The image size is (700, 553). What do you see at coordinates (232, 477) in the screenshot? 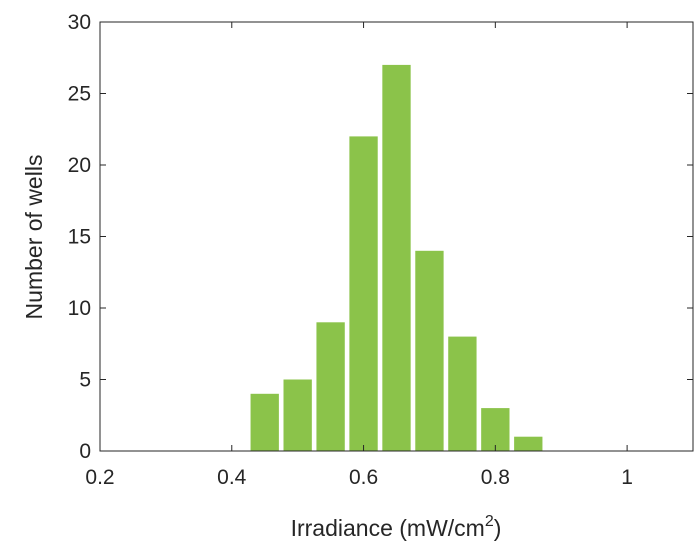
I see `x-tick-label: 0.4` at bounding box center [232, 477].